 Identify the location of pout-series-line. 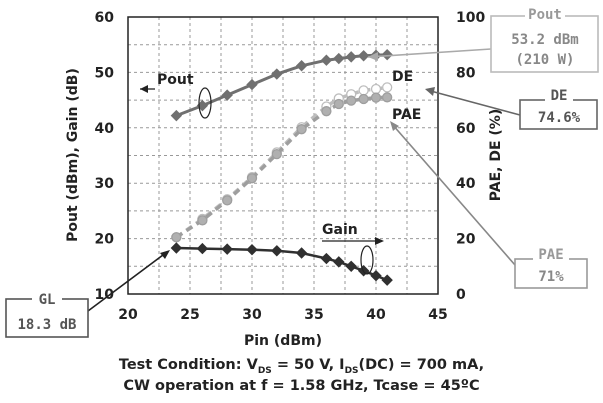
(281, 85).